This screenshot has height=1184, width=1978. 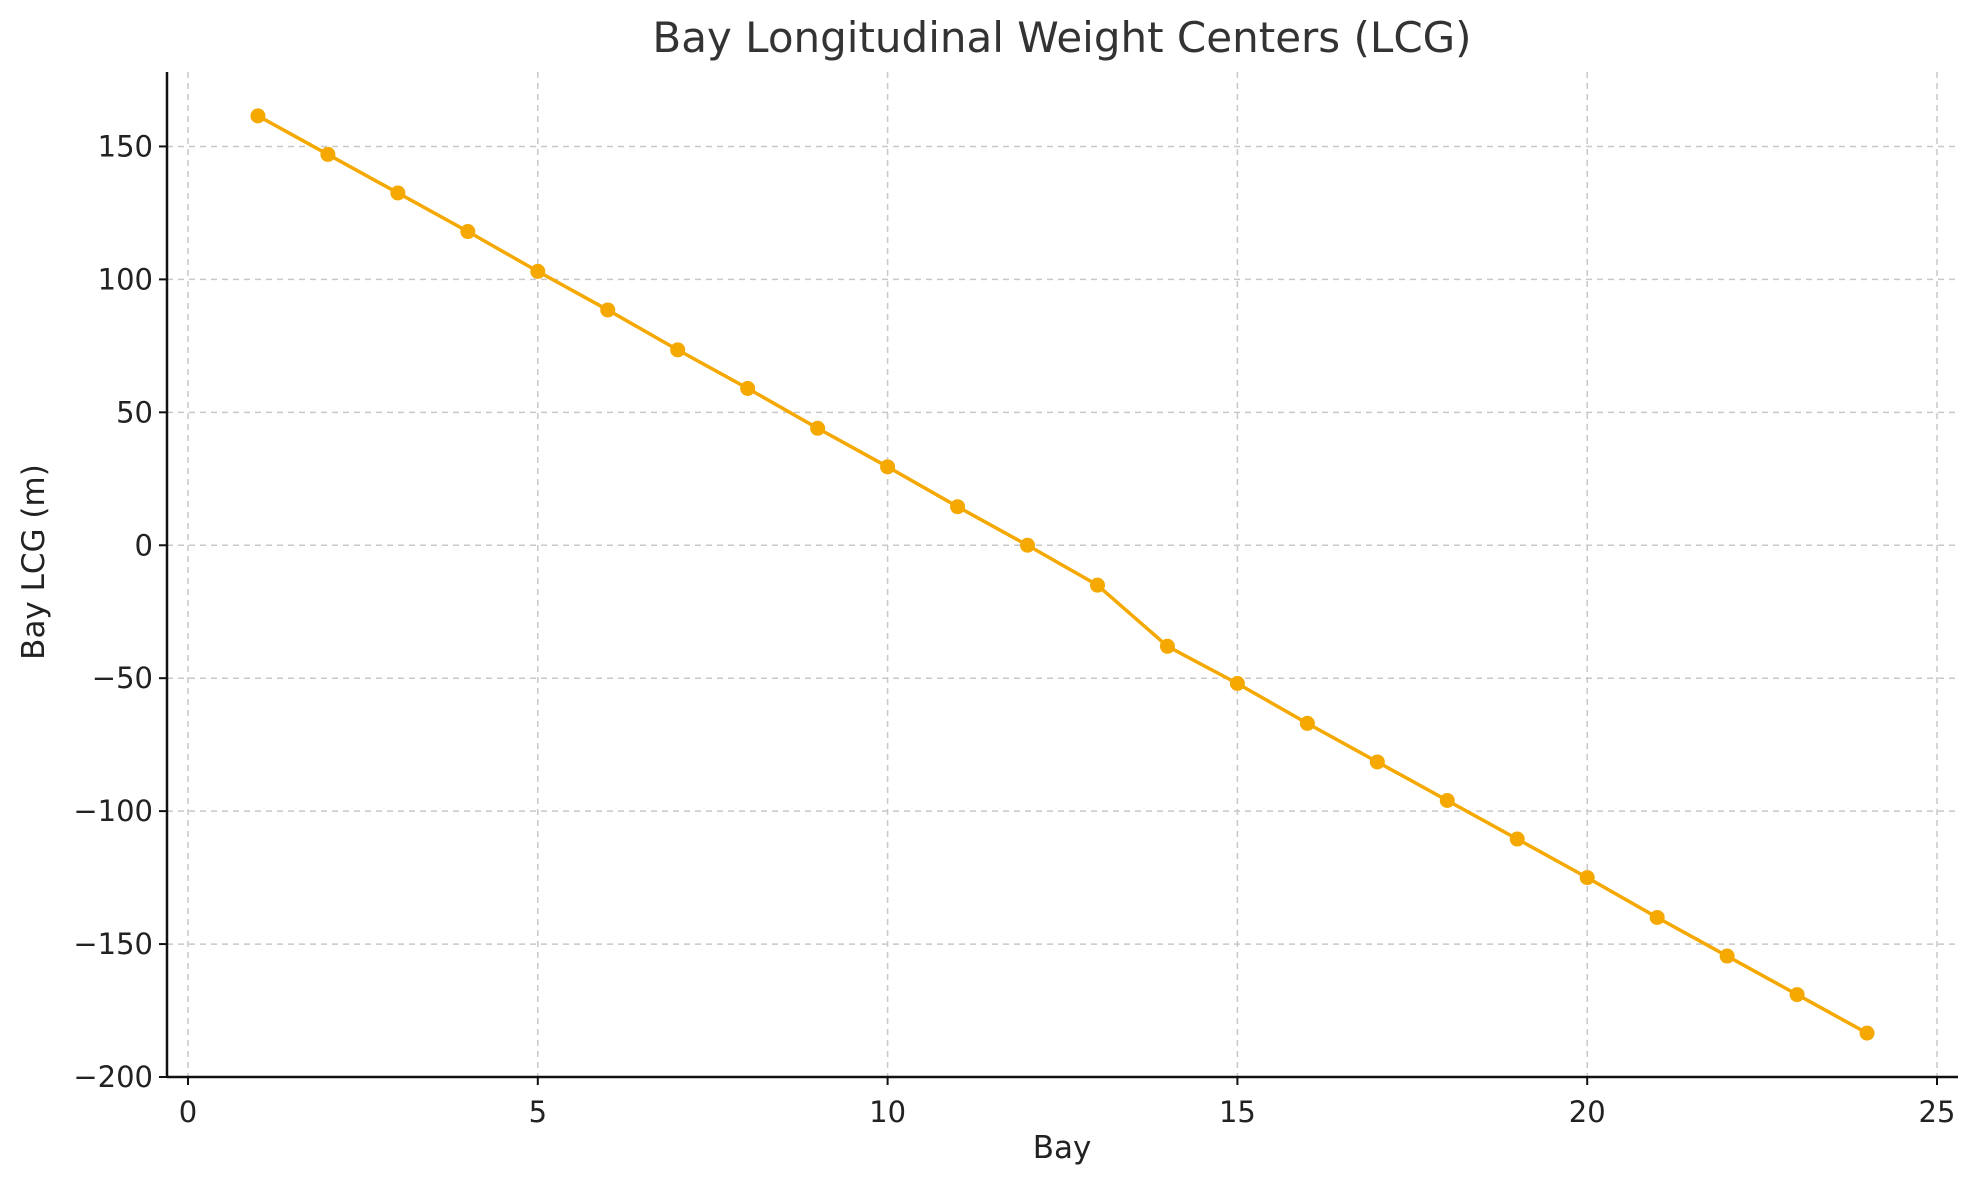 What do you see at coordinates (538, 1112) in the screenshot?
I see `x-tick-label: 5` at bounding box center [538, 1112].